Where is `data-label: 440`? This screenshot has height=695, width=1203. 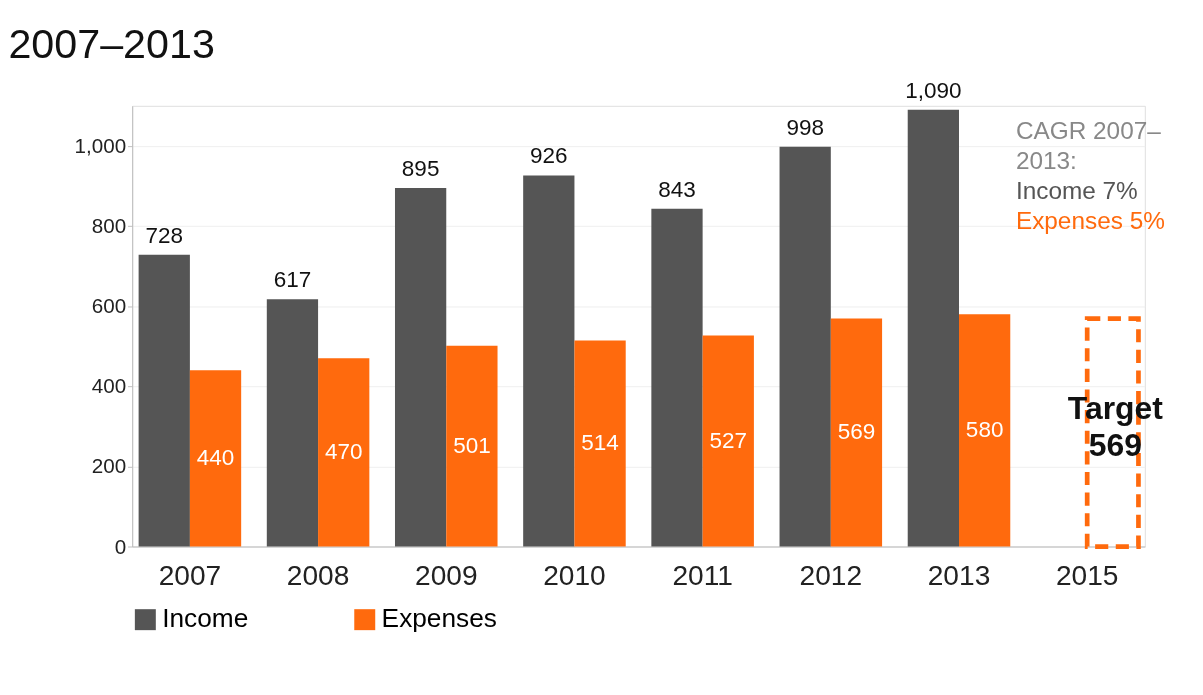
data-label: 440 is located at coordinates (215, 457).